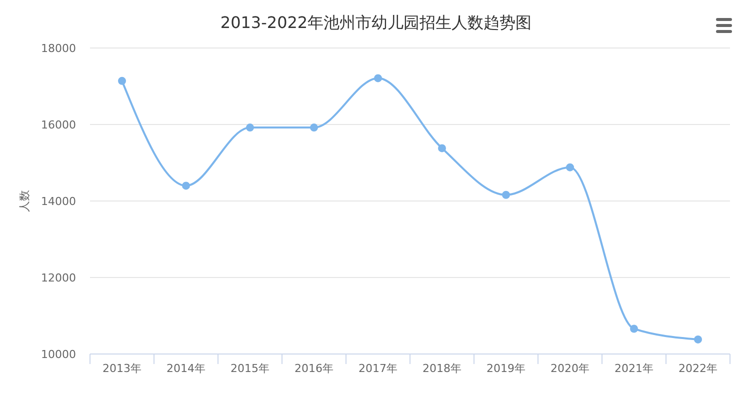 This screenshot has width=753, height=394. I want to click on x-tick-label: 2015年, so click(250, 368).